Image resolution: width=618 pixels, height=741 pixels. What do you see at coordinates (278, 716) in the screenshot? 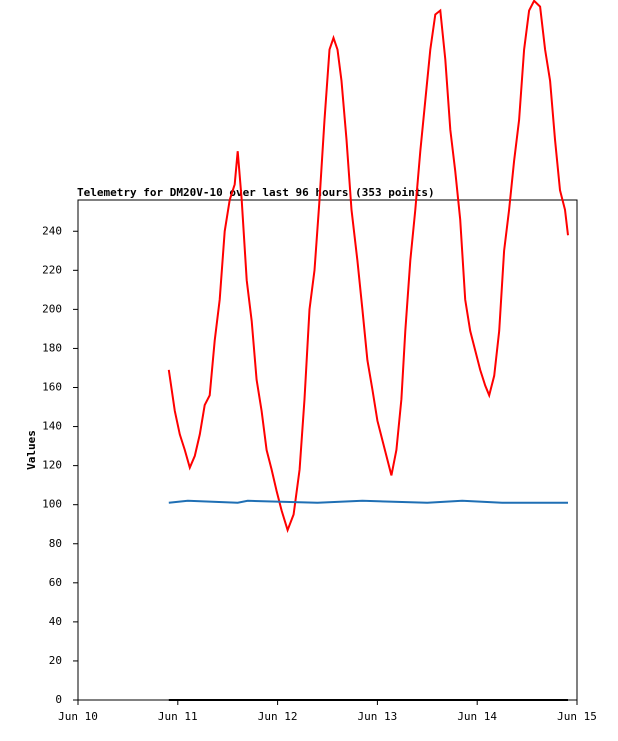
I see `x-tick-label: Jun 12` at bounding box center [278, 716].